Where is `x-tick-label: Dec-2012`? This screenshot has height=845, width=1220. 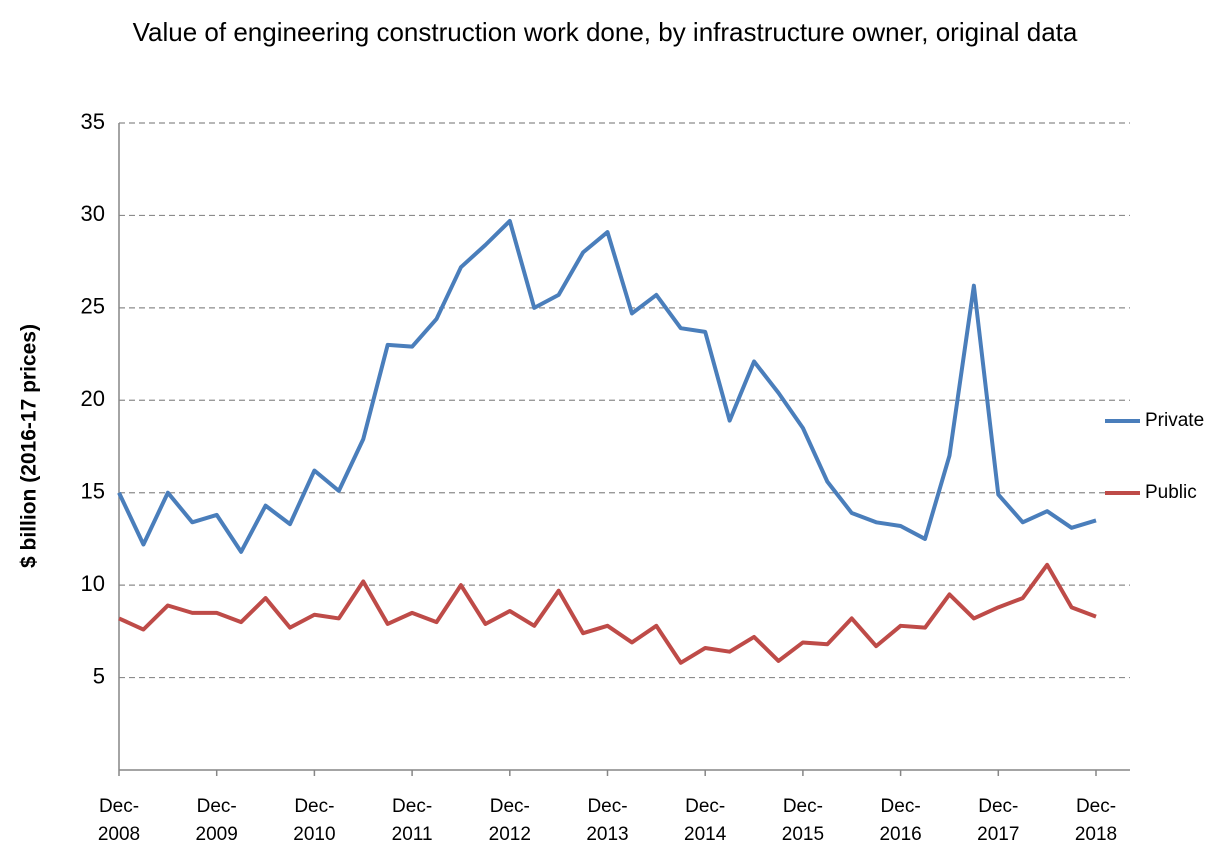 x-tick-label: Dec-2012 is located at coordinates (510, 820).